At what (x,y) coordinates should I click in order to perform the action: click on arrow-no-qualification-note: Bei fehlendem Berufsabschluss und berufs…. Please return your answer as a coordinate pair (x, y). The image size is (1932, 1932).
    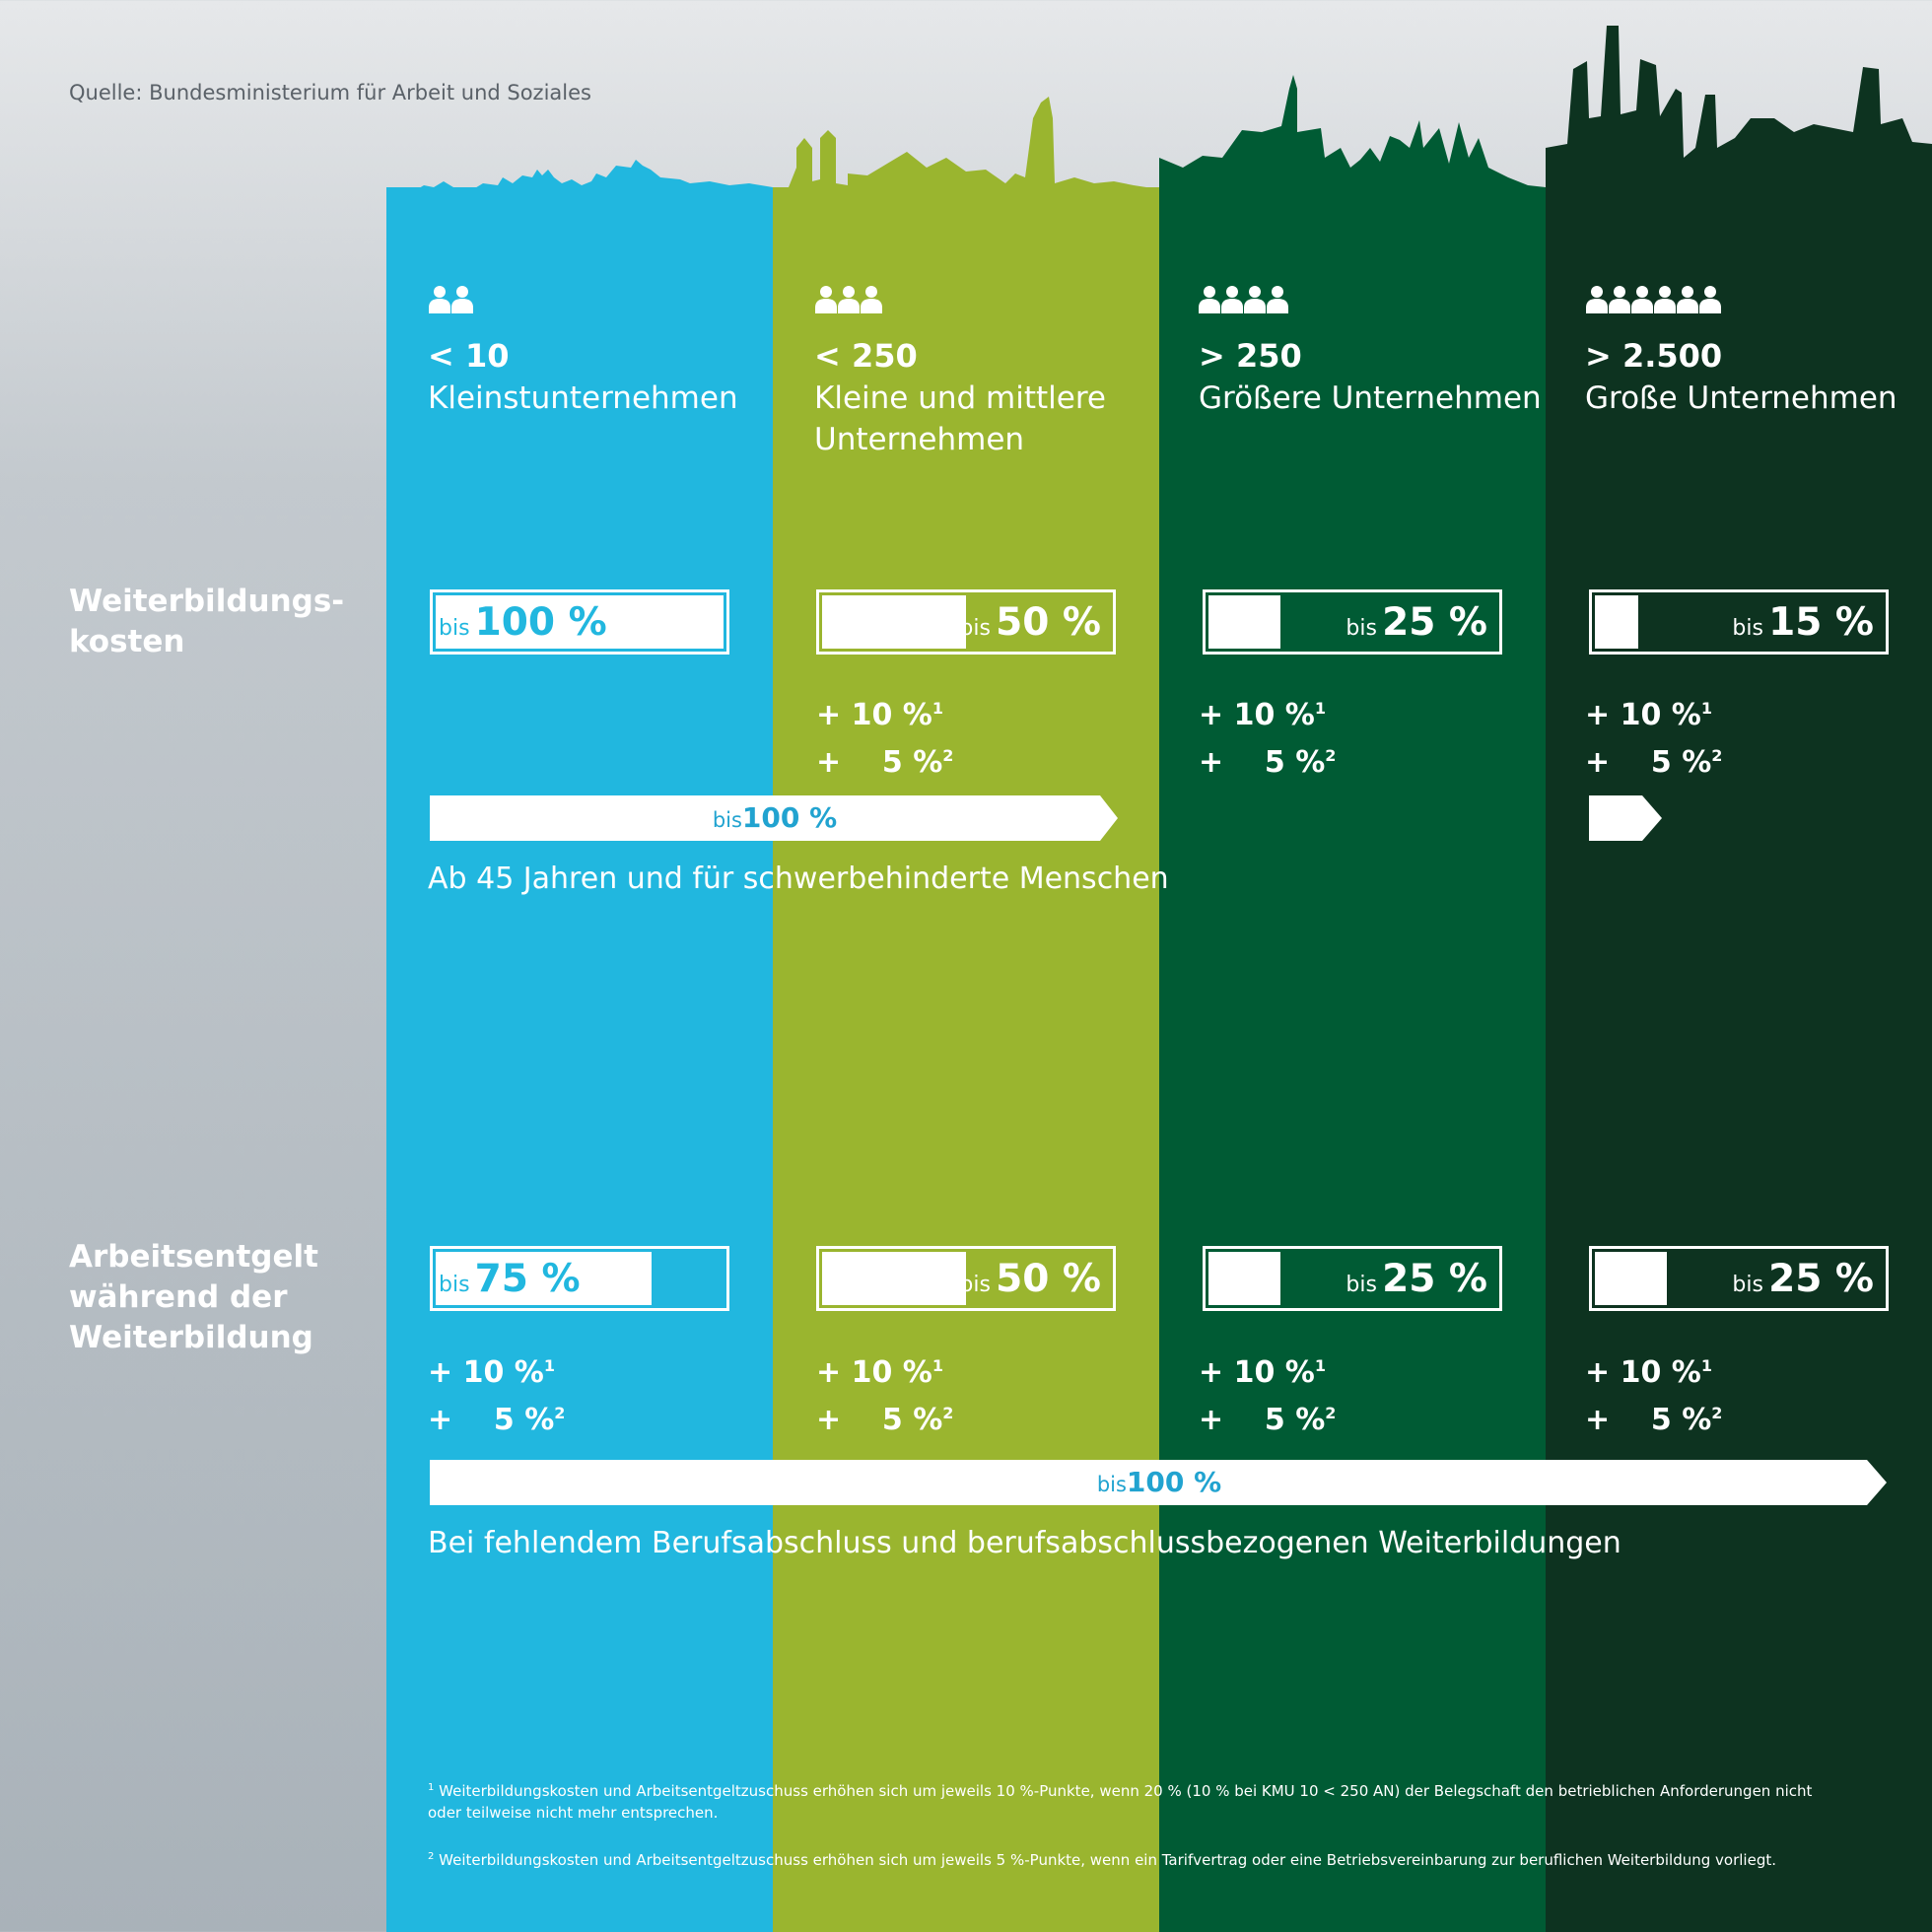
    Looking at the image, I should click on (1025, 1543).